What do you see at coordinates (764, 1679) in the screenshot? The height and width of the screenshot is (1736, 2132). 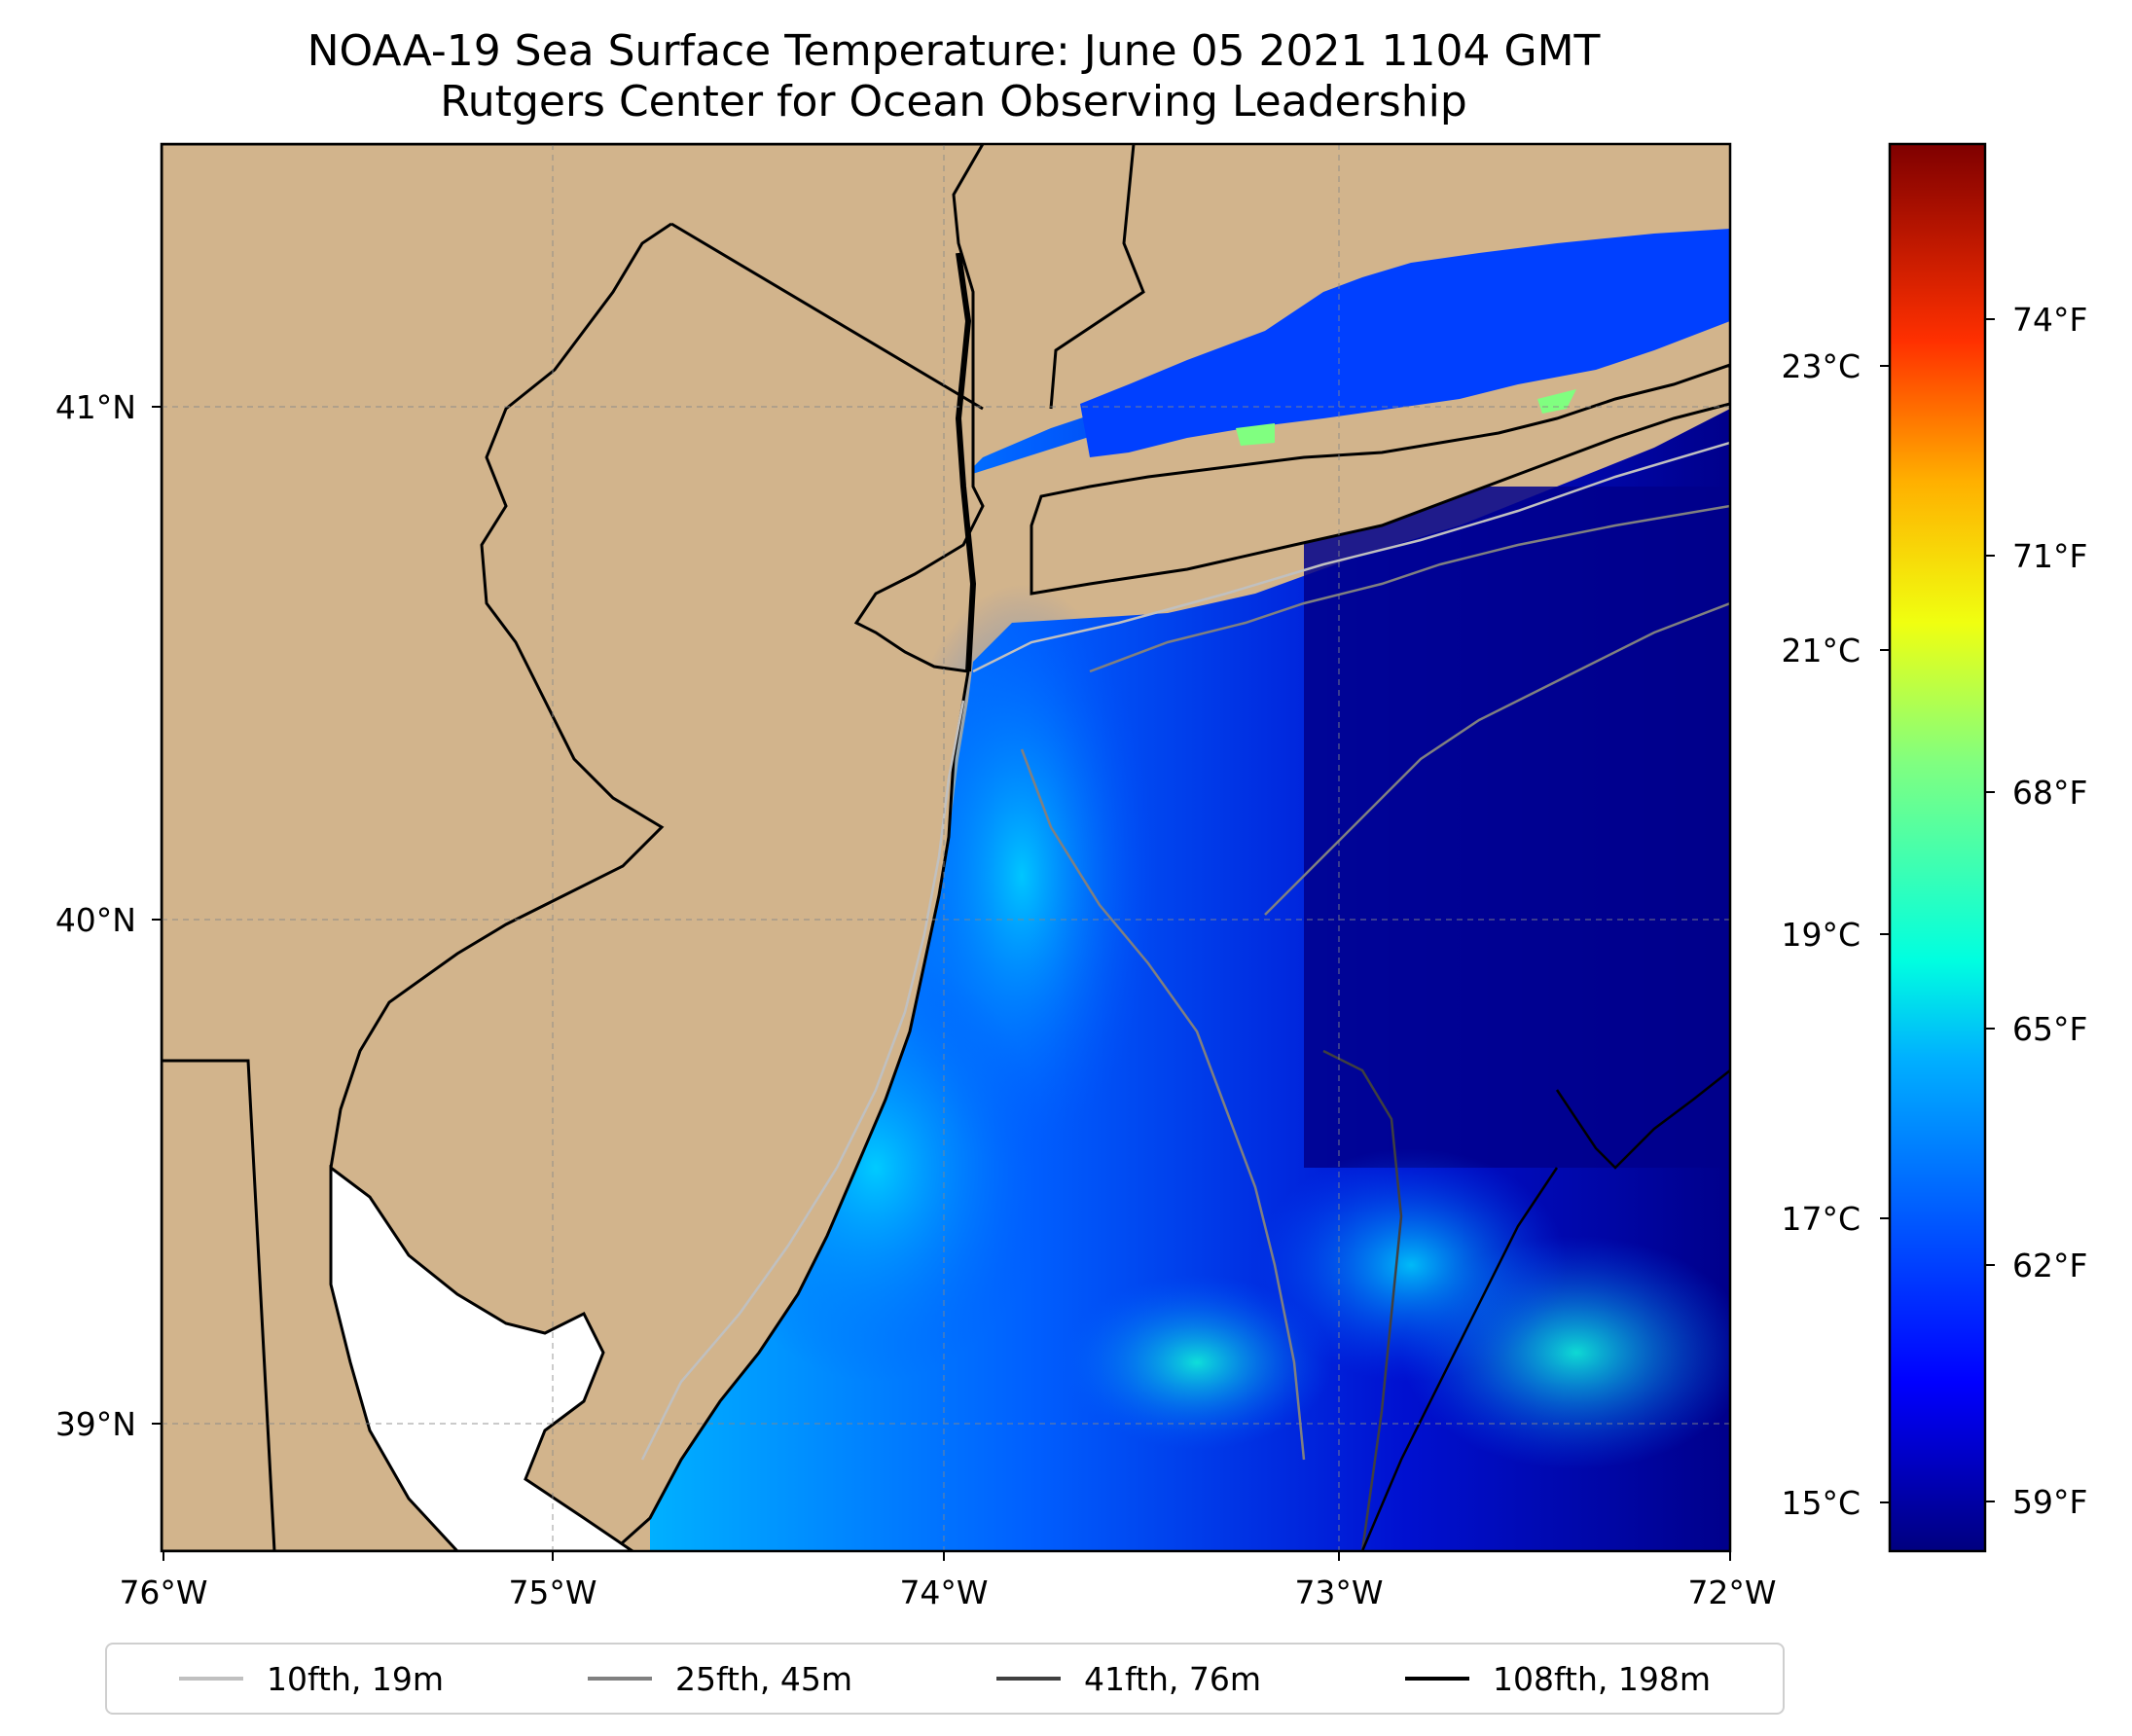 I see `legend-label: 25fth, 45m` at bounding box center [764, 1679].